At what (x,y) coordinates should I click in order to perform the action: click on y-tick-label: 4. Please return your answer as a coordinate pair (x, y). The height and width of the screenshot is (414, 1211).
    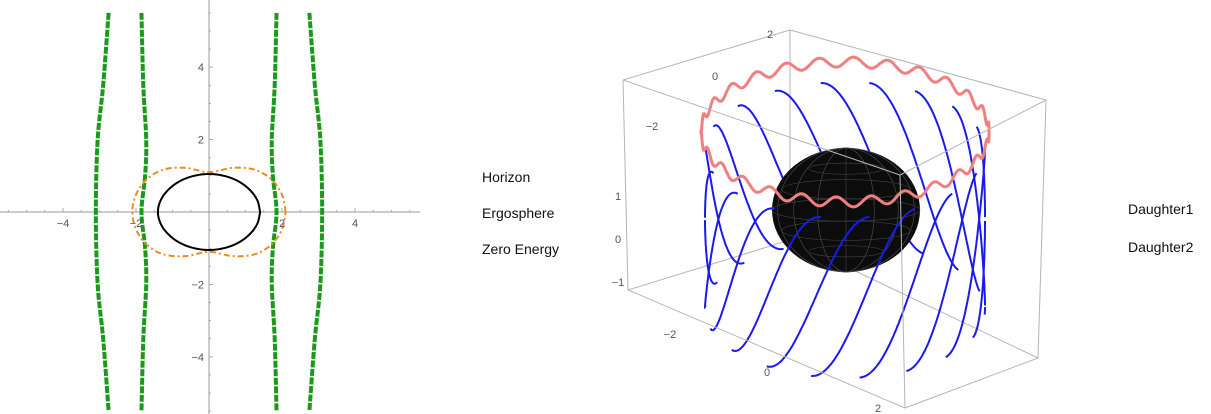
    Looking at the image, I should click on (201, 68).